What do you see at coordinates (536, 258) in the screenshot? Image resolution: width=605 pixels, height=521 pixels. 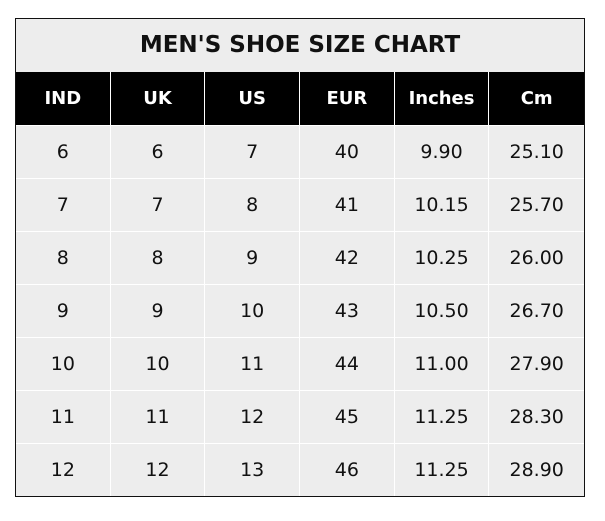 I see `table-cell: 26.00` at bounding box center [536, 258].